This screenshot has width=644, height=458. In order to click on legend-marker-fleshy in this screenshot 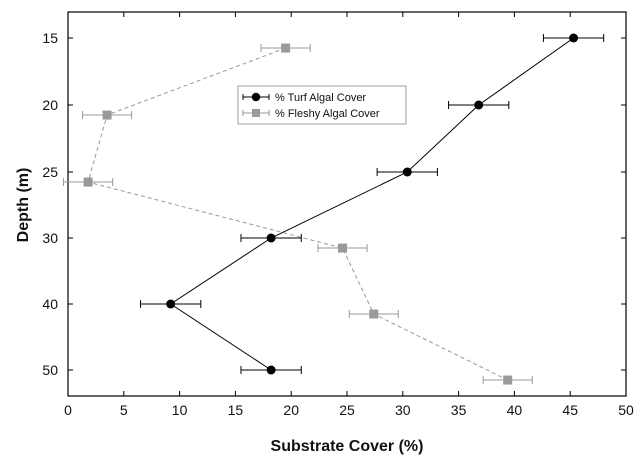, I will do `click(256, 113)`.